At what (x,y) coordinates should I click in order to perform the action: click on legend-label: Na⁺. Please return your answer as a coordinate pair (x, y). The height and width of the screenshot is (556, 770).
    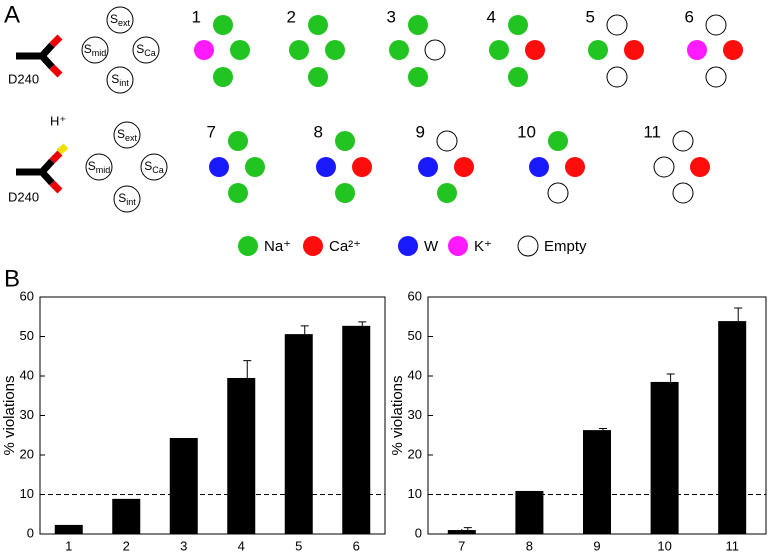
    Looking at the image, I should click on (277, 246).